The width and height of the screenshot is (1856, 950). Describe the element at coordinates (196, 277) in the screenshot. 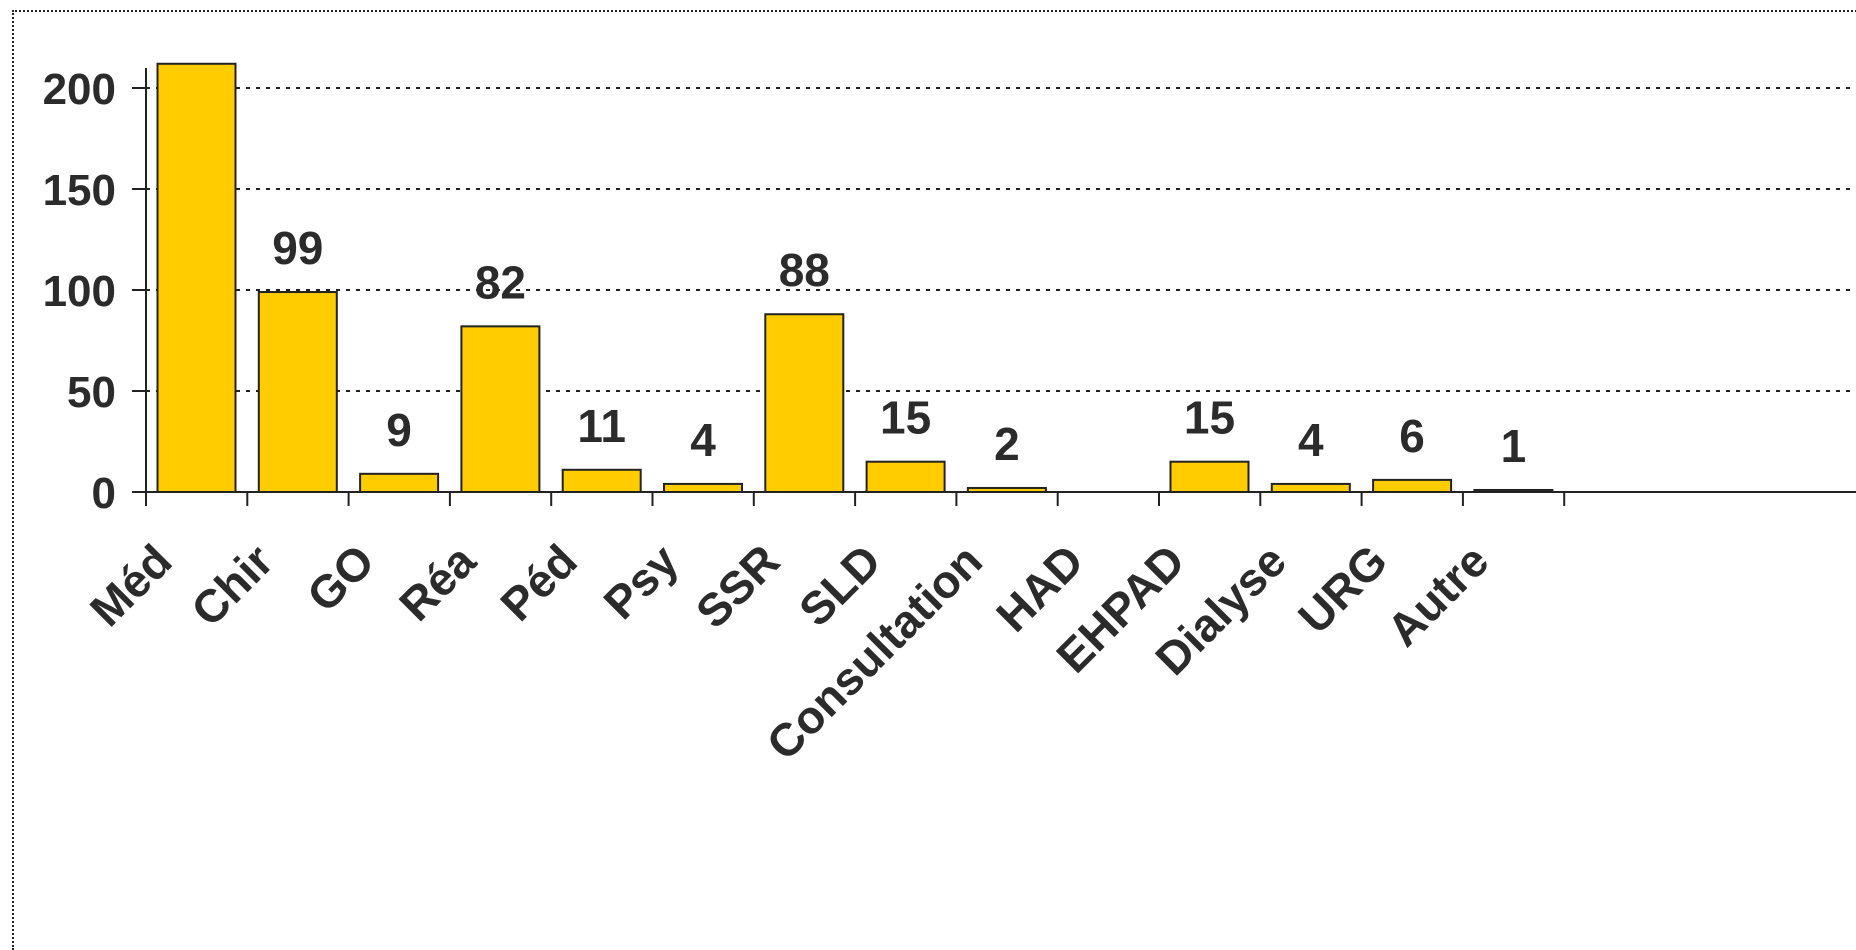

I see `bar-méd` at that location.